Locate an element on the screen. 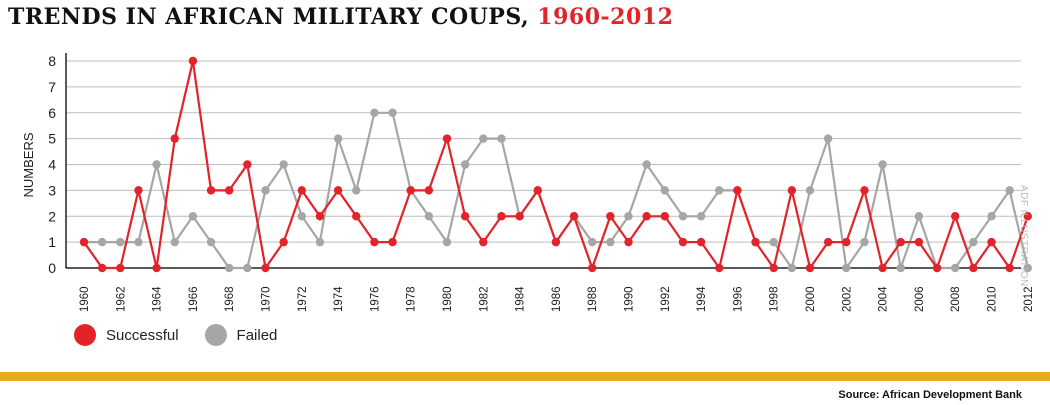  x-tick-label: 1972 is located at coordinates (303, 299).